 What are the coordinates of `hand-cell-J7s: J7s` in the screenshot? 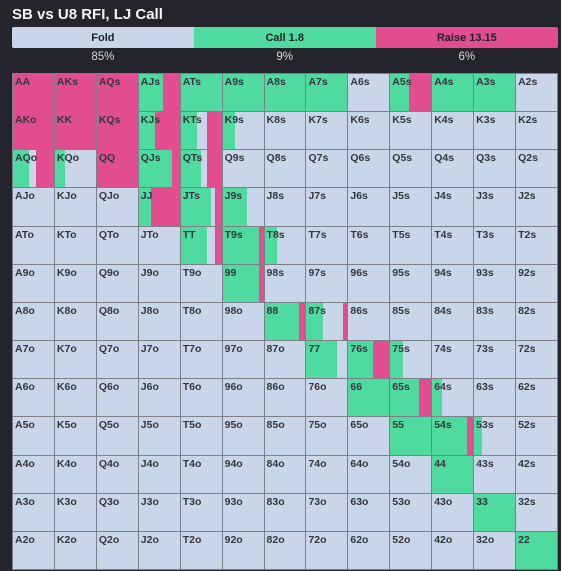 It's located at (327, 207).